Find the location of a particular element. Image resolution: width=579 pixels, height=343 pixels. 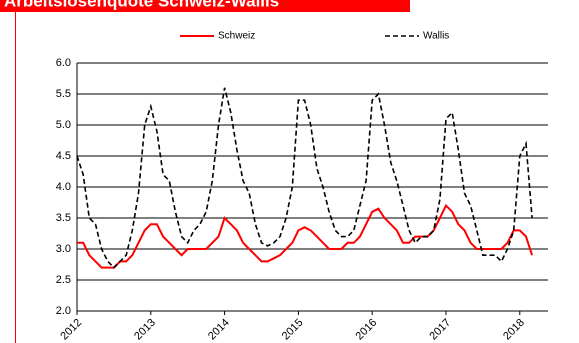

x-tick-label: 2018 is located at coordinates (514, 330).